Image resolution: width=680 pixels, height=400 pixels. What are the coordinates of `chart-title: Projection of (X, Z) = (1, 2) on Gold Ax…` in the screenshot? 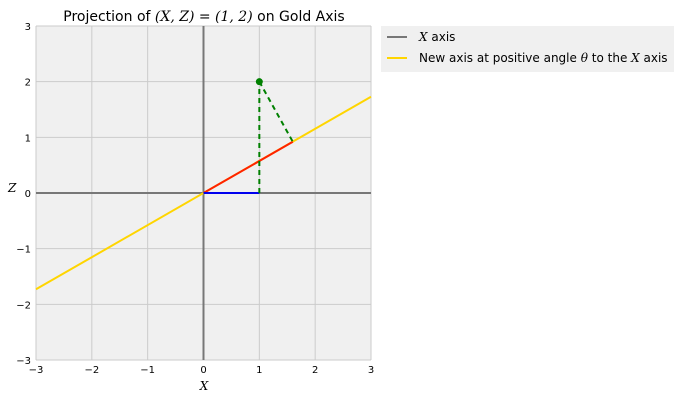 It's located at (203, 17).